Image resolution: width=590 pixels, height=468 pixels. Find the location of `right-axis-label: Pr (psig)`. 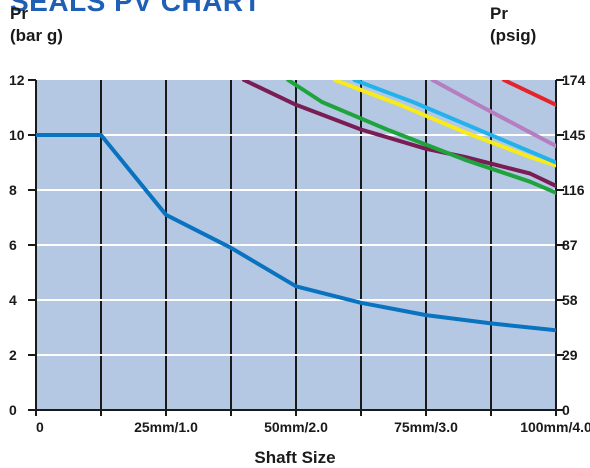

right-axis-label: Pr (psig) is located at coordinates (513, 25).